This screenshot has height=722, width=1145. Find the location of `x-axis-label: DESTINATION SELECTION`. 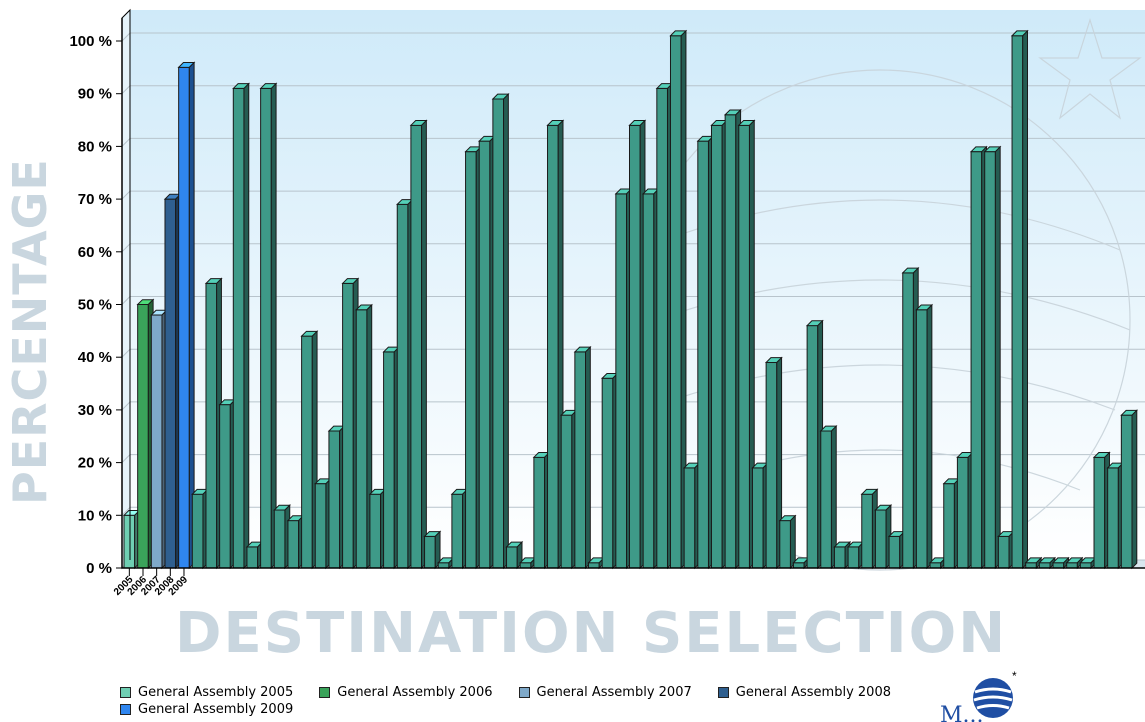

x-axis-label: DESTINATION SELECTION is located at coordinates (591, 633).